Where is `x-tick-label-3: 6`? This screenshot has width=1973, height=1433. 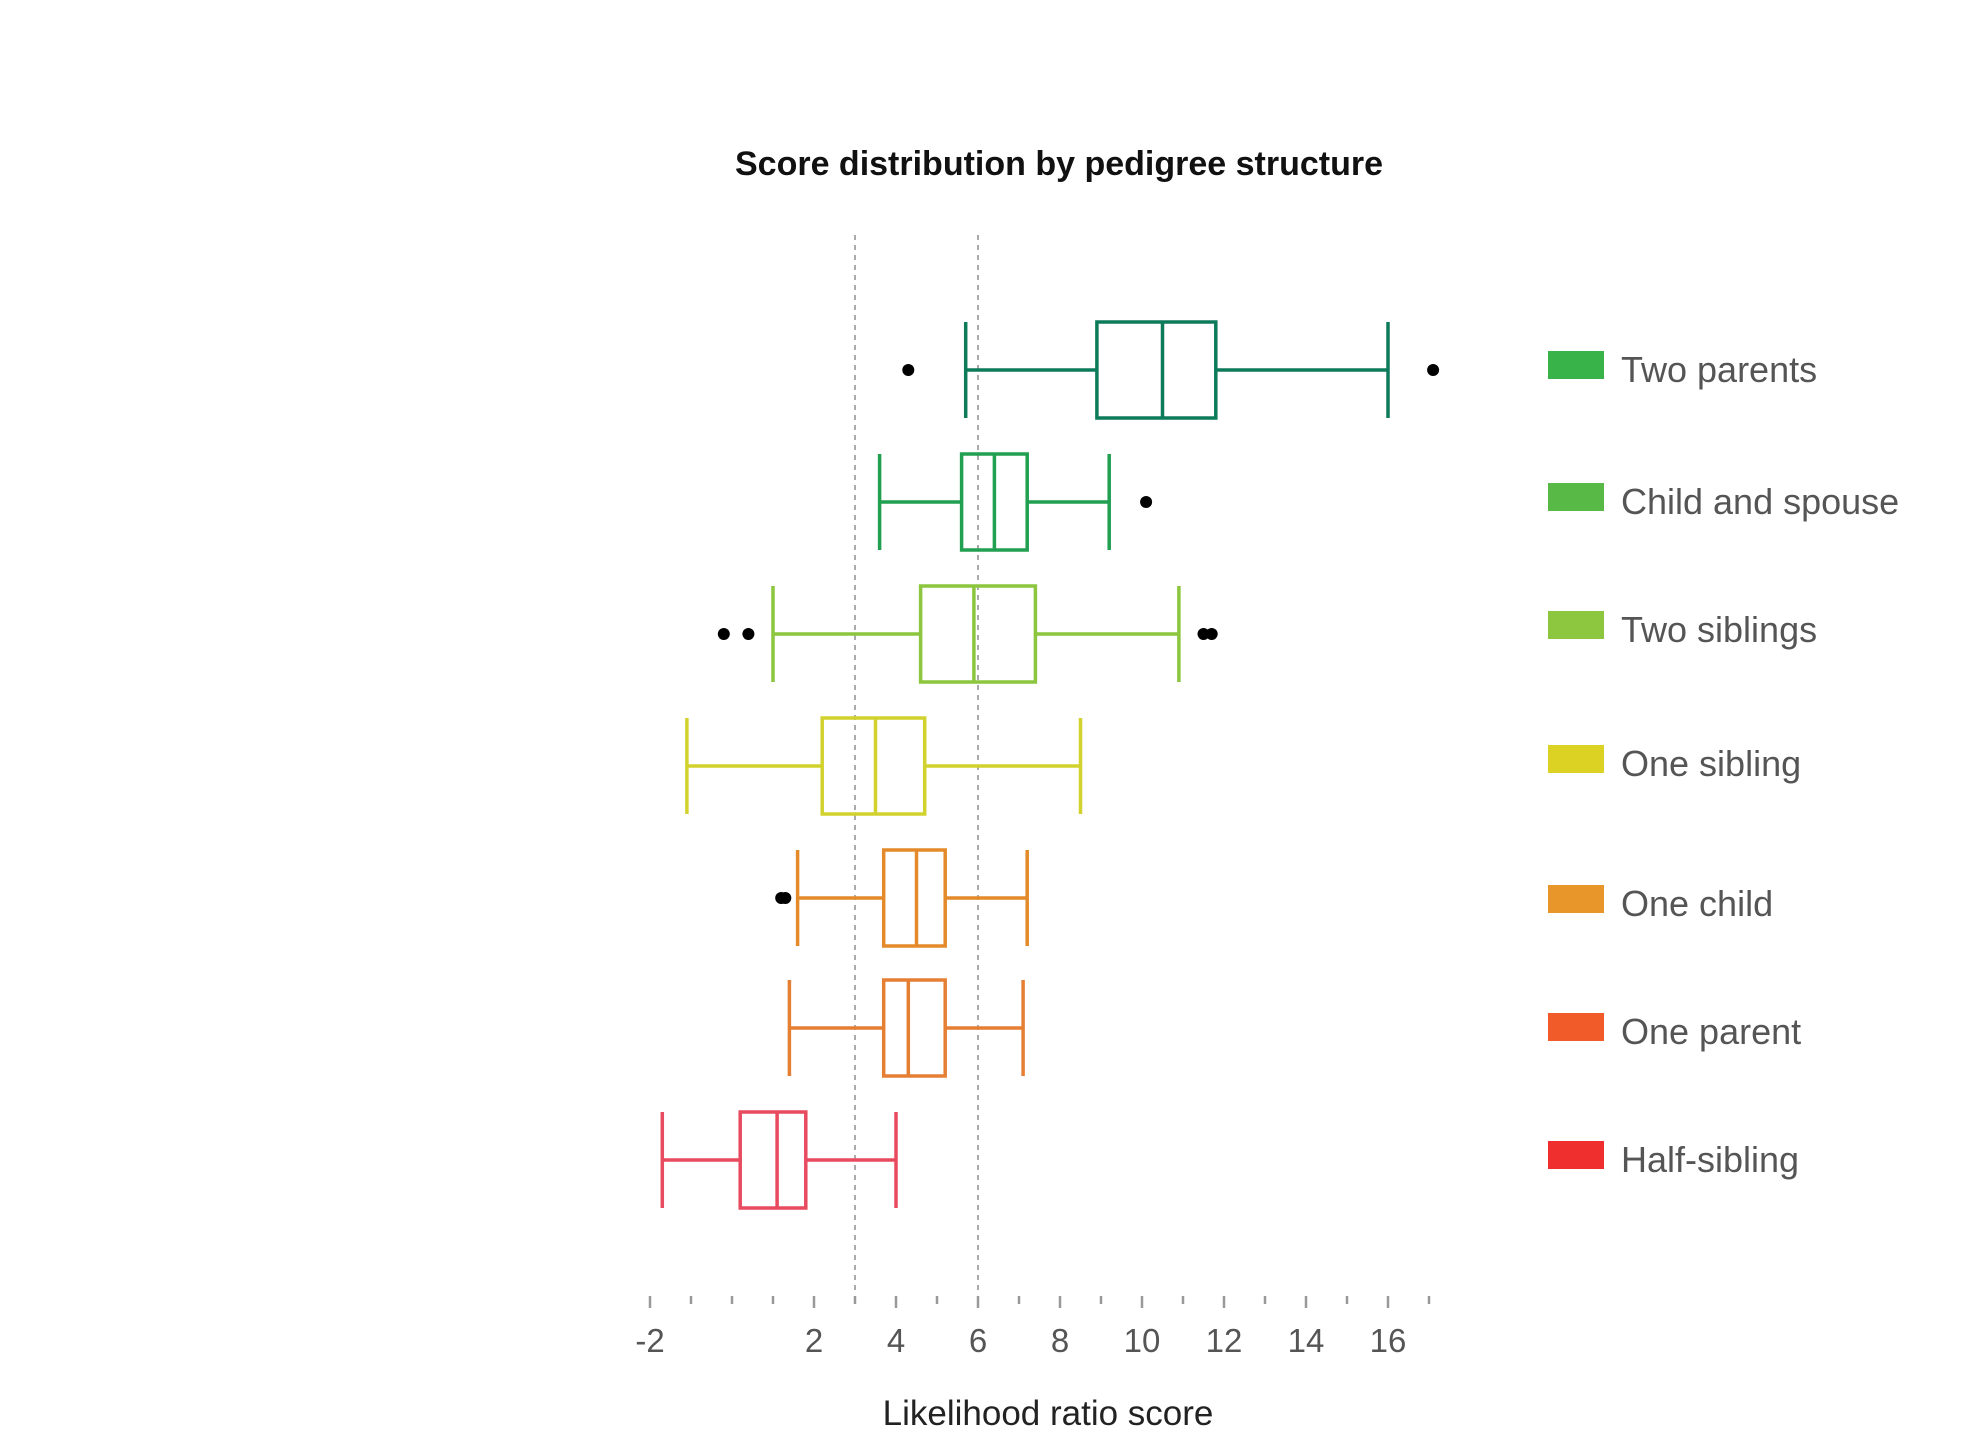
x-tick-label-3: 6 is located at coordinates (978, 1340).